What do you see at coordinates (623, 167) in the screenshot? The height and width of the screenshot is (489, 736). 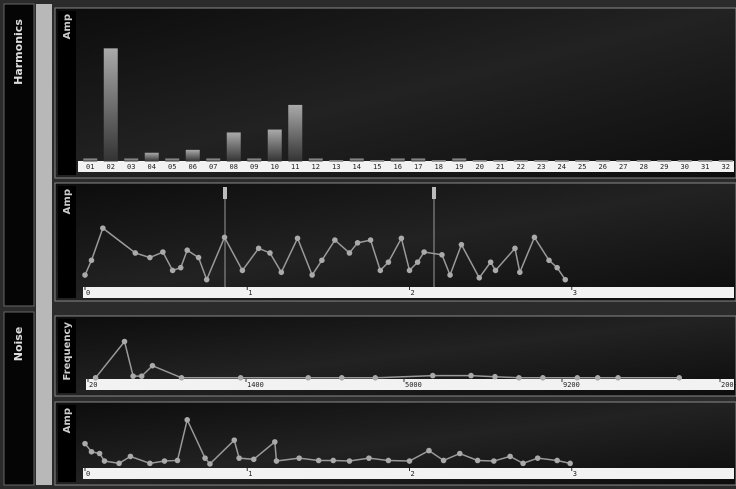 I see `x-tick-label: 27` at bounding box center [623, 167].